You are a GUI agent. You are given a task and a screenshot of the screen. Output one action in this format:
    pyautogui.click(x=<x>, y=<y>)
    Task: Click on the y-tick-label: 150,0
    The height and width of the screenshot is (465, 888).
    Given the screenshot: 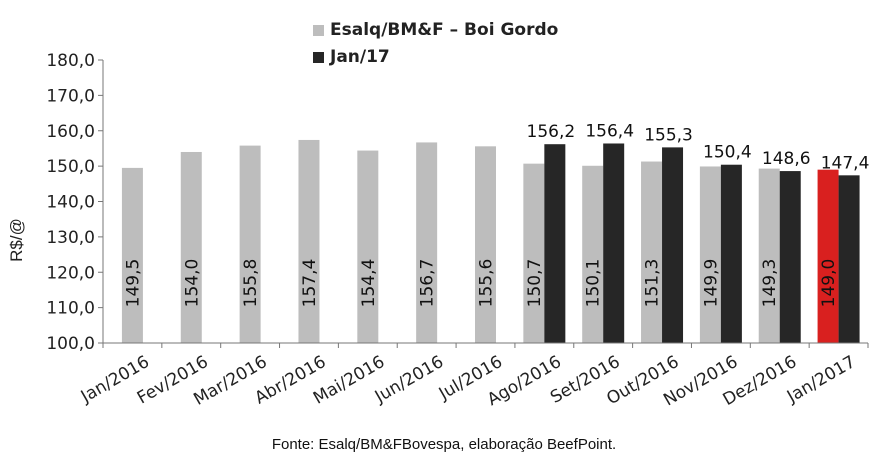 What is the action you would take?
    pyautogui.click(x=70, y=167)
    